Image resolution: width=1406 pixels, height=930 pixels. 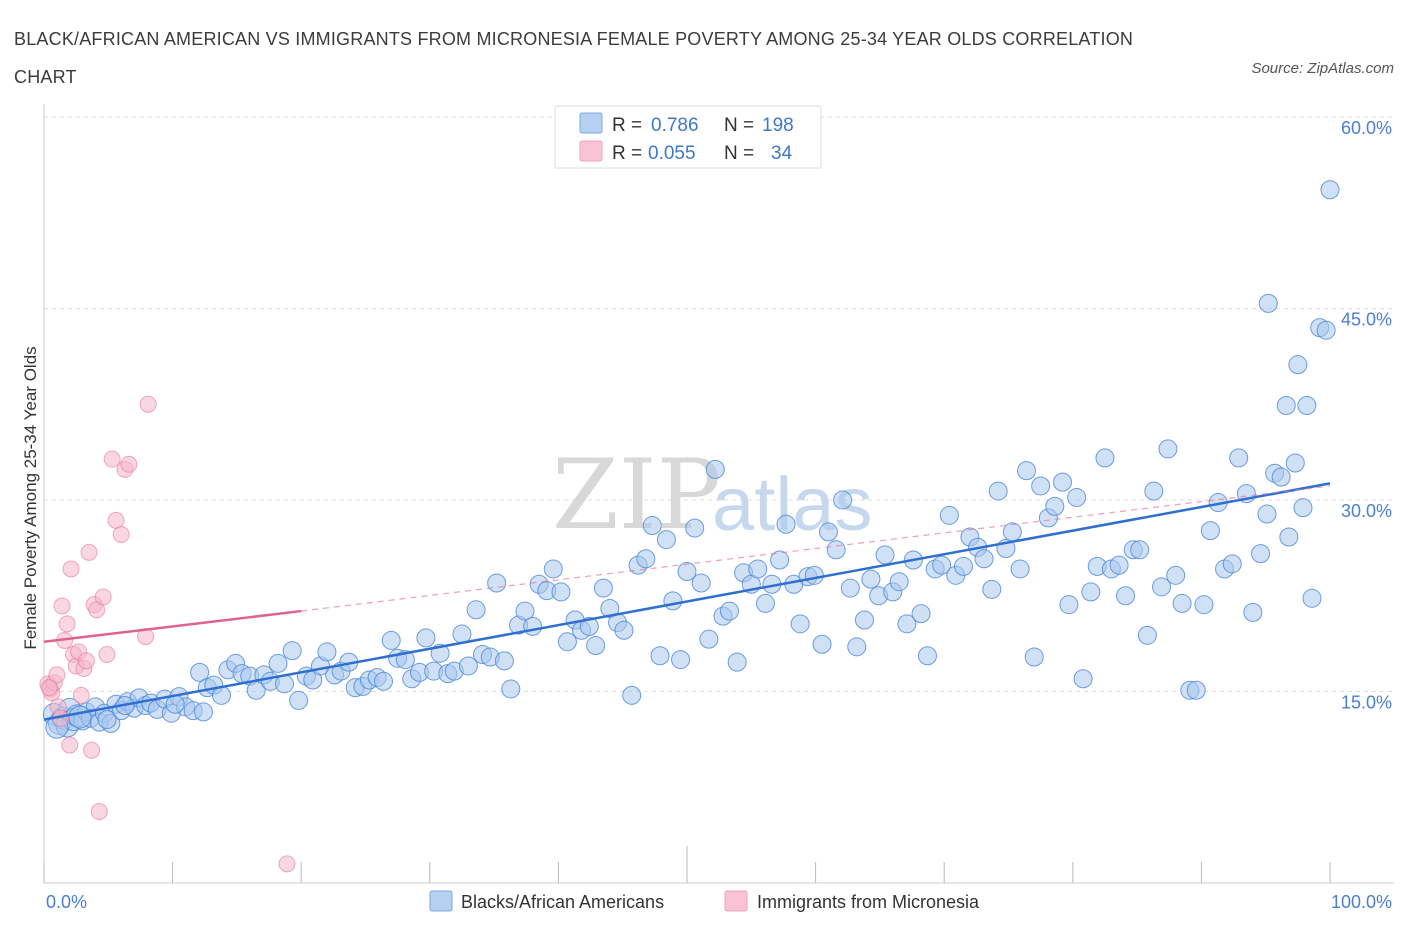 I want to click on legend-r-label-2: R =, so click(x=627, y=153).